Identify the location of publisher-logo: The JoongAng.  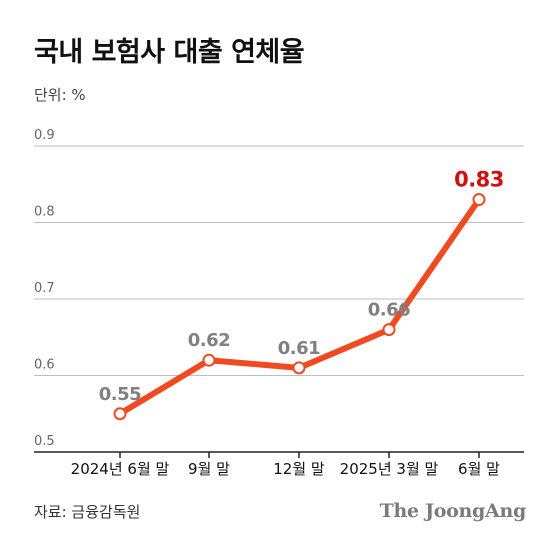
(453, 511).